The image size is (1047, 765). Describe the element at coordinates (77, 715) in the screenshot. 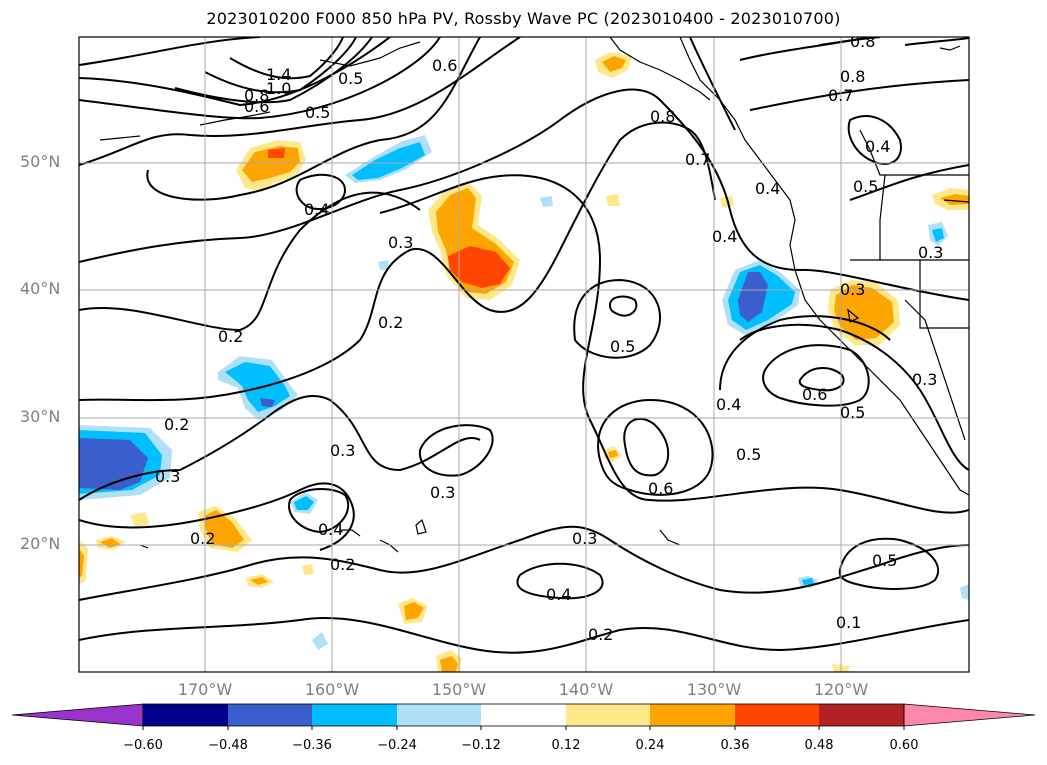

I see `colorbar-extend-low` at that location.